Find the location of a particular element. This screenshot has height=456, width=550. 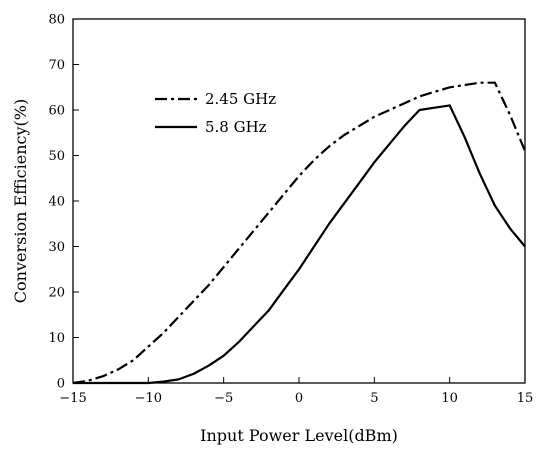

legend: 2.45 GHz 5.8 GHz is located at coordinates (215, 113).